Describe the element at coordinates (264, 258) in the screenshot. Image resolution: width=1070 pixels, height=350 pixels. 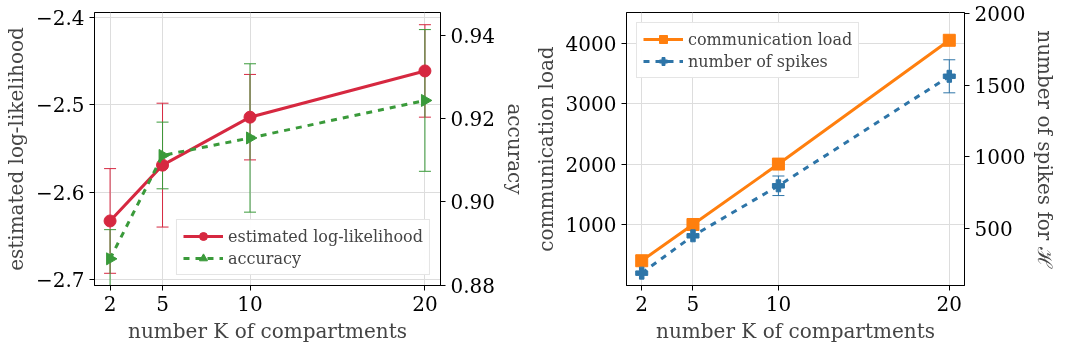
I see `legend-label: accuracy` at that location.